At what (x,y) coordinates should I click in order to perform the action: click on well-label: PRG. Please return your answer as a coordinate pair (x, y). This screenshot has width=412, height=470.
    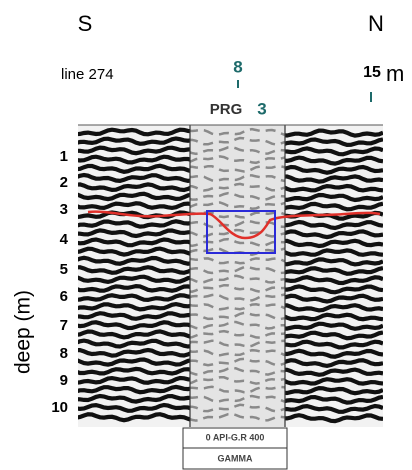
    Looking at the image, I should click on (226, 109).